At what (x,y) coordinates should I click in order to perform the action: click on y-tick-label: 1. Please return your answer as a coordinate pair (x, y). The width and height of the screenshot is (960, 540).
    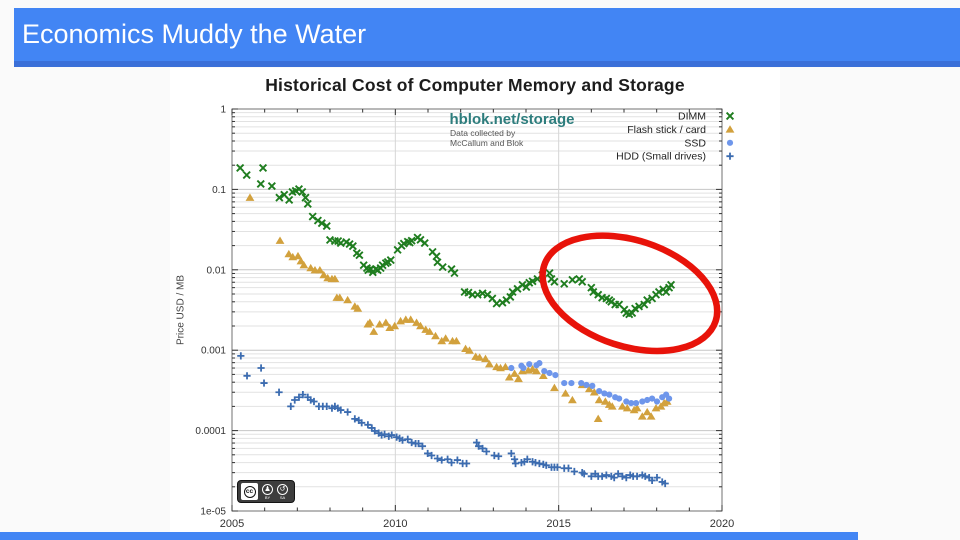
    Looking at the image, I should click on (223, 110).